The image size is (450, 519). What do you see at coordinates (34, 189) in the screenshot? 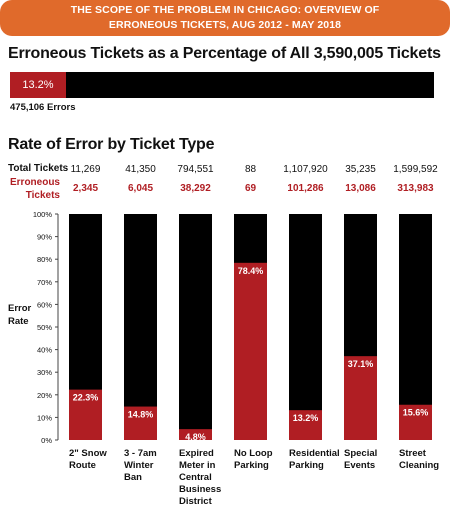
I see `erroneous-tickets-row-label: Erroneous Tickets` at bounding box center [34, 189].